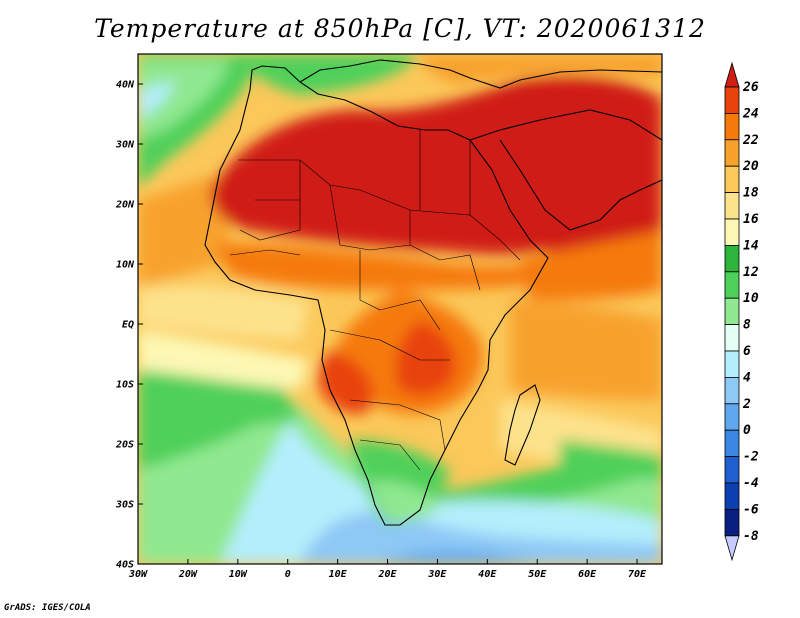  What do you see at coordinates (124, 445) in the screenshot?
I see `lat-tick-label: 20S` at bounding box center [124, 445].